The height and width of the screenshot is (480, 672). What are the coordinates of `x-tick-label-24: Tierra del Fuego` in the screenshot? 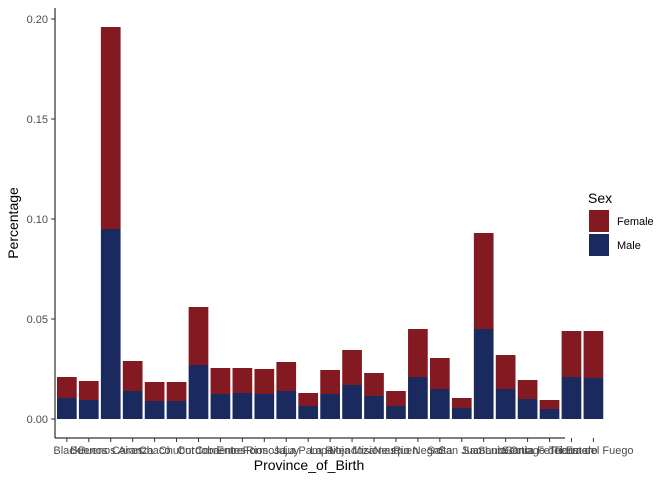 It's located at (593, 451).